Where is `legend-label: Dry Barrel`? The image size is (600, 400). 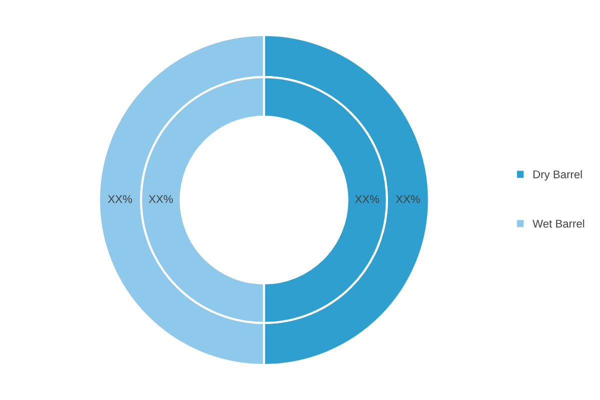
legend-label: Dry Barrel is located at coordinates (557, 175).